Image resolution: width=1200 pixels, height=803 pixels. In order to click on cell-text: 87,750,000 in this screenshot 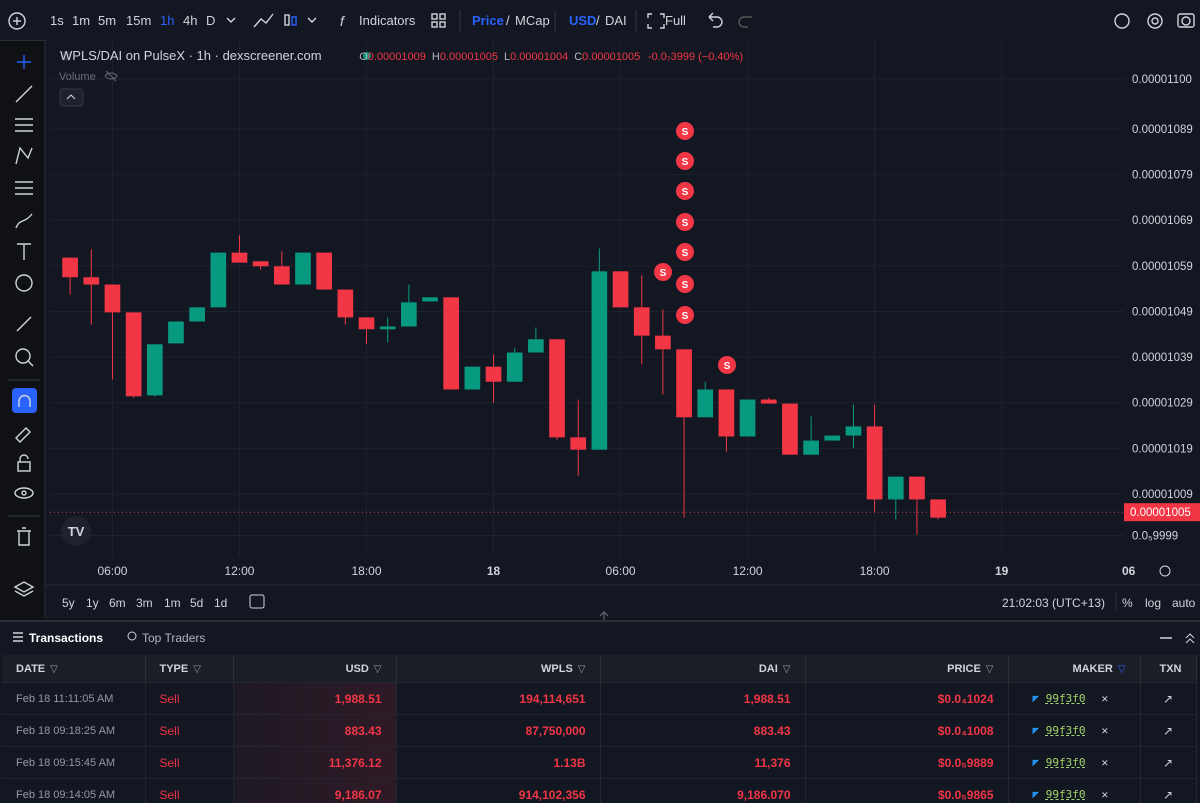, I will do `click(555, 731)`.